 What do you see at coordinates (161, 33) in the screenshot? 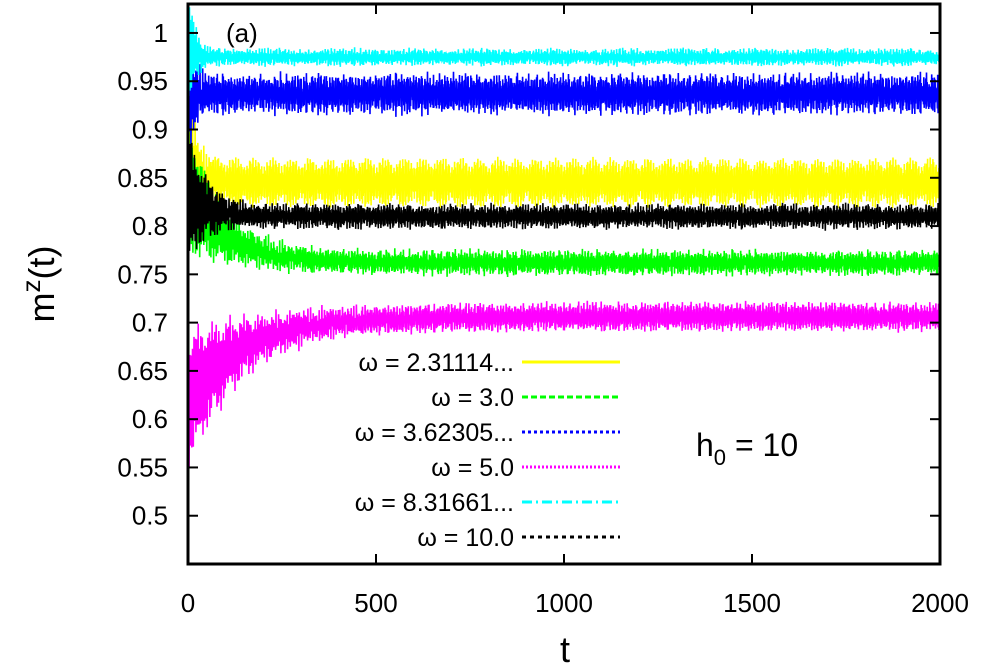
I see `y-tick-label: 1` at bounding box center [161, 33].